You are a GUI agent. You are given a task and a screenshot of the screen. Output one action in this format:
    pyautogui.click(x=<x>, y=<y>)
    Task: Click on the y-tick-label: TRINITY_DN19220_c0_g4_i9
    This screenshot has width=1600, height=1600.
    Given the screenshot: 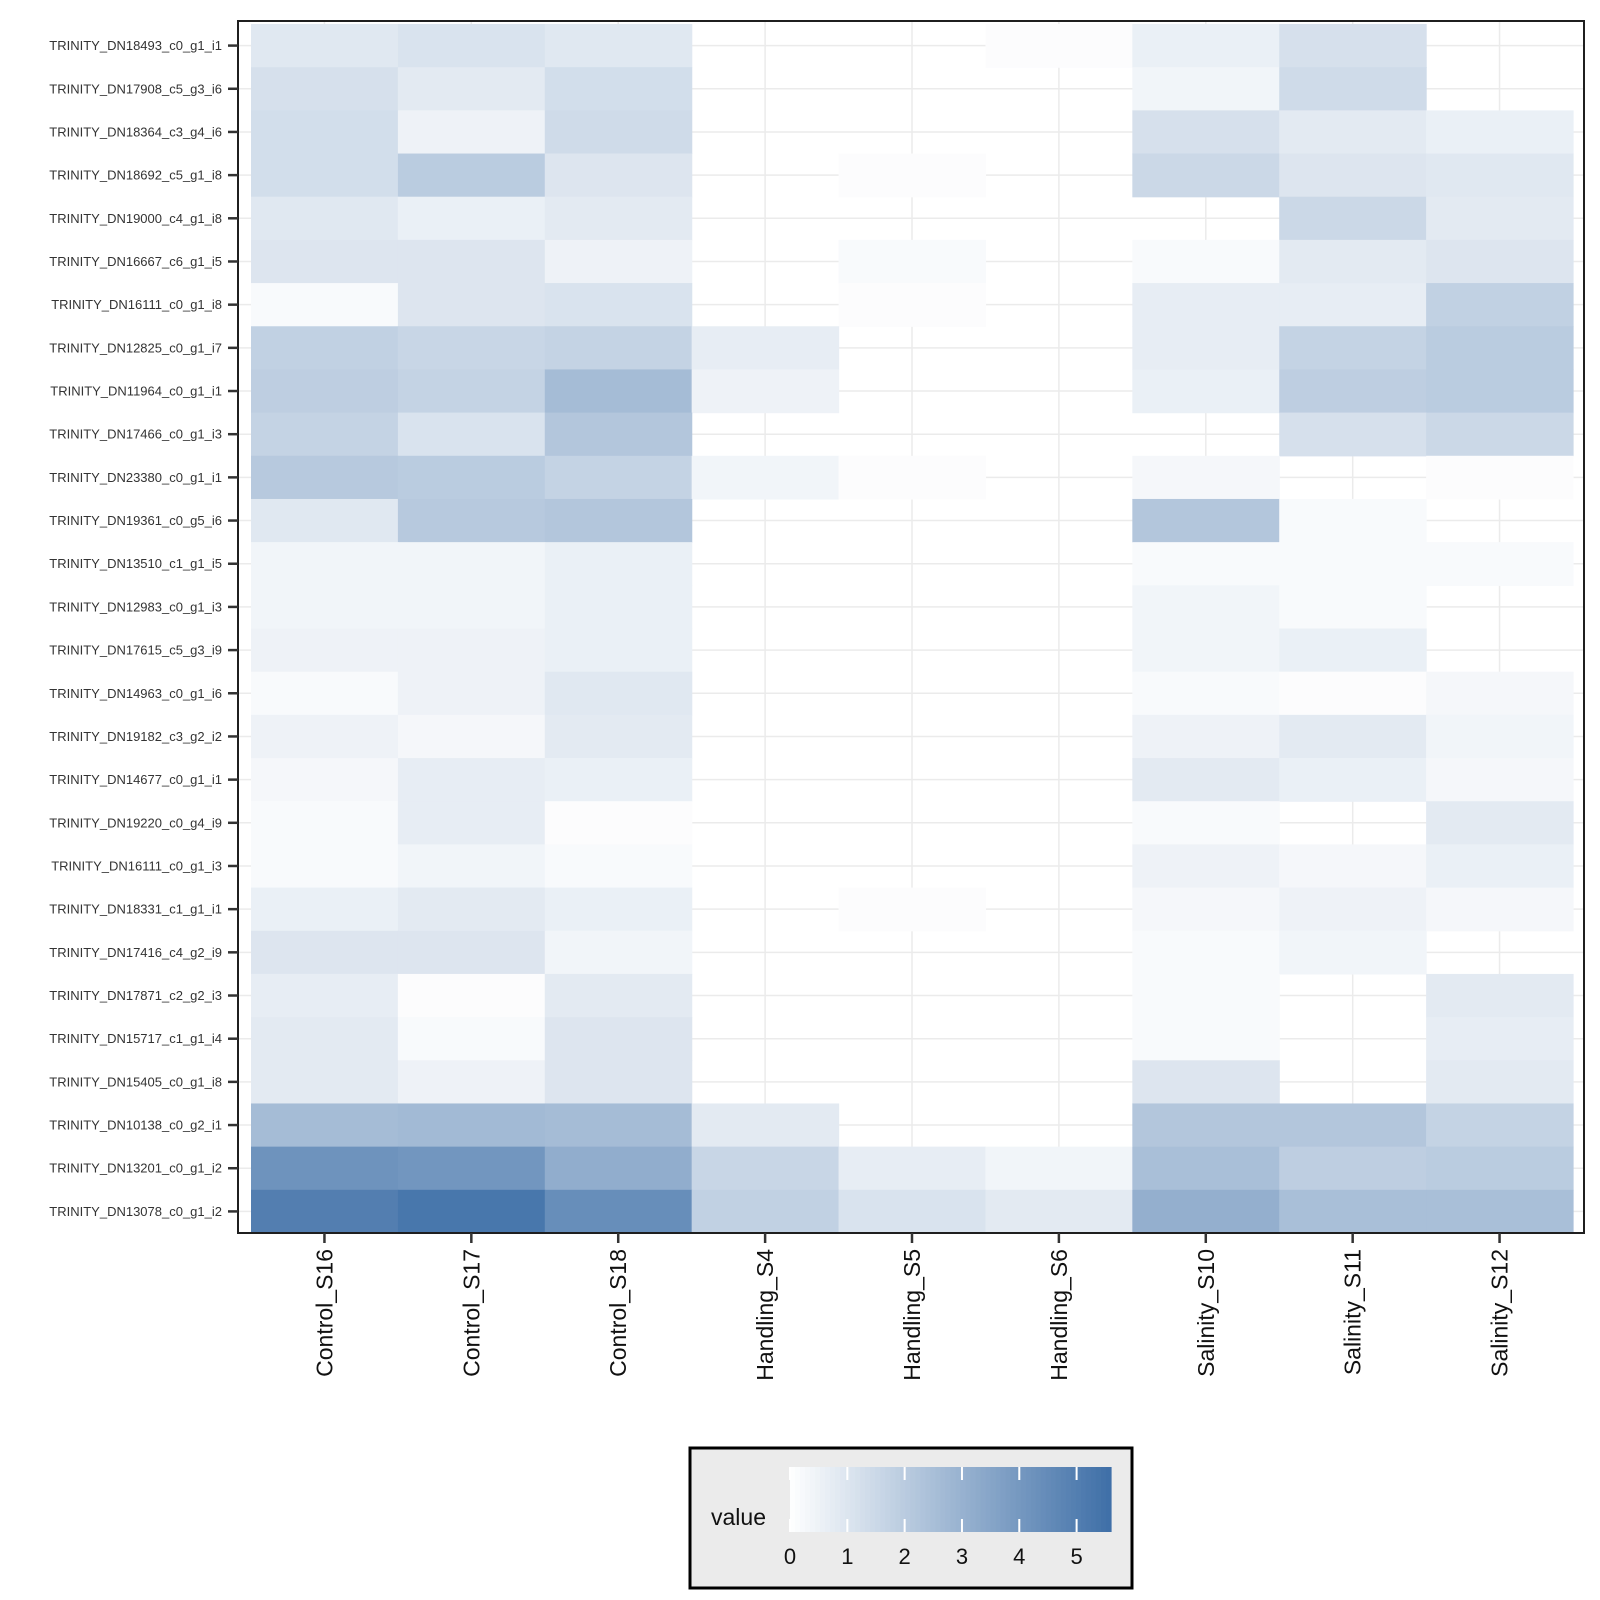 What is the action you would take?
    pyautogui.click(x=135, y=822)
    